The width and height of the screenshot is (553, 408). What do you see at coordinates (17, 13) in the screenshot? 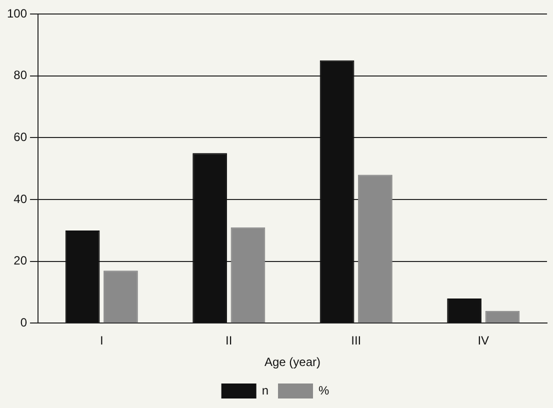
I see `y-tick-label: 100` at bounding box center [17, 13].